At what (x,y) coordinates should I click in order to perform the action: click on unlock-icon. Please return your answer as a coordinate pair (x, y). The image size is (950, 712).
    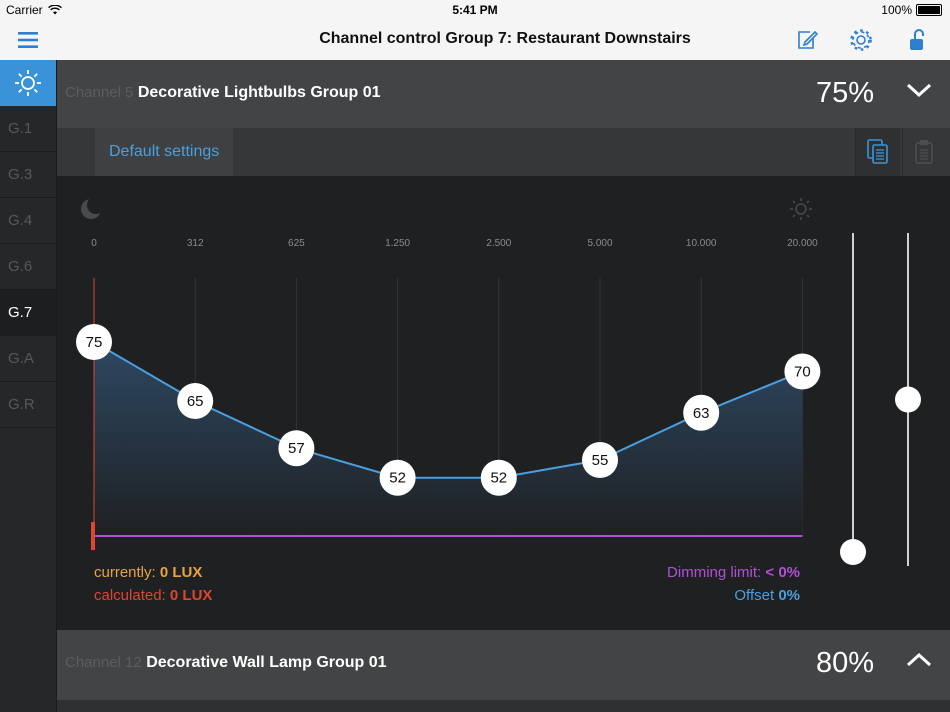
    Looking at the image, I should click on (917, 39).